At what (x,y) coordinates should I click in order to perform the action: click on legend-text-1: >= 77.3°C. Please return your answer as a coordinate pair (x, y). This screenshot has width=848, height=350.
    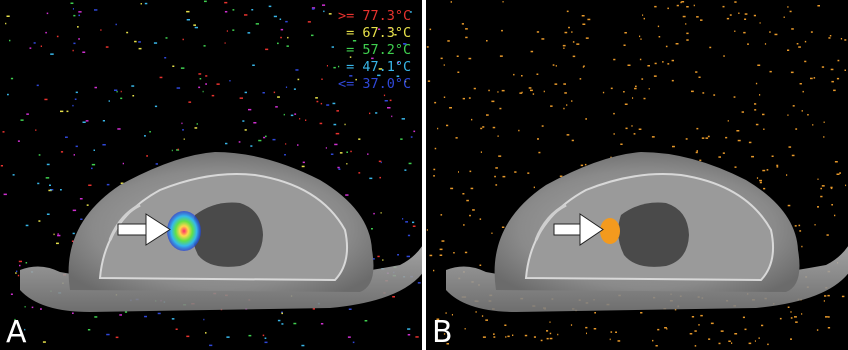
    Looking at the image, I should click on (375, 16).